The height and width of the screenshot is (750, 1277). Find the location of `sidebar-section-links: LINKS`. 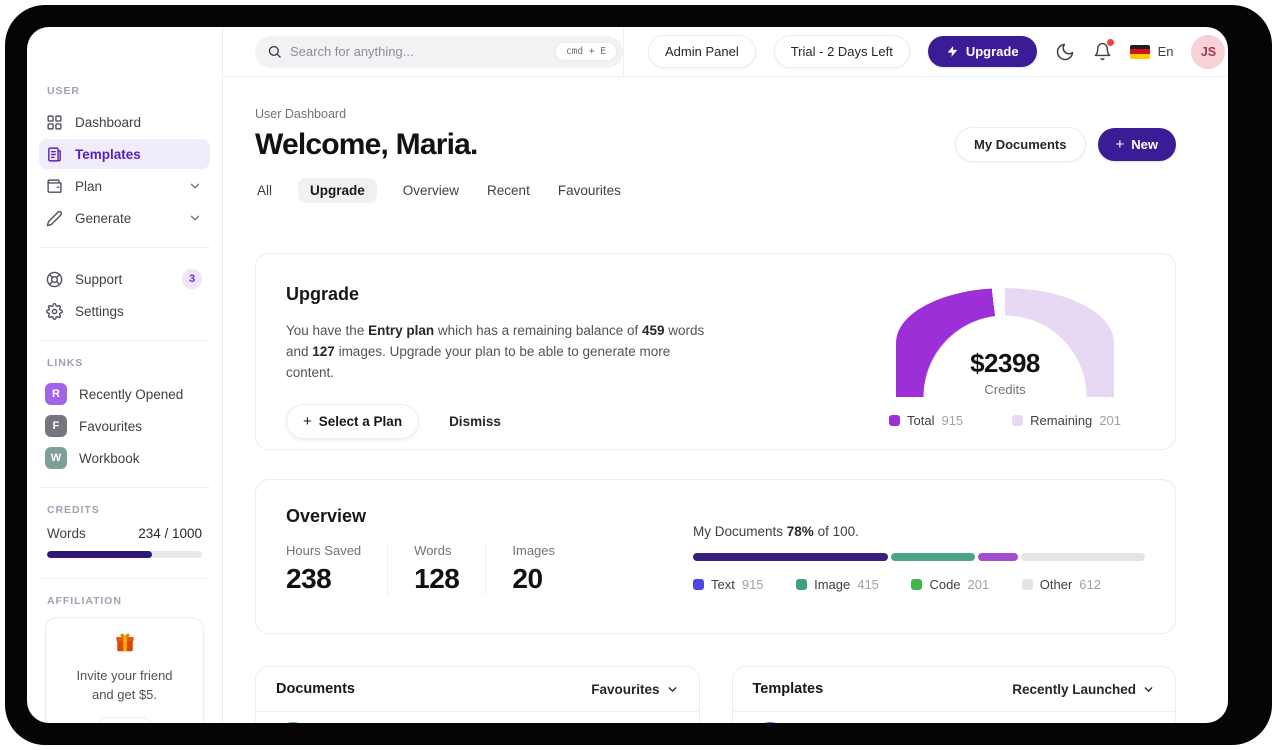

sidebar-section-links: LINKS is located at coordinates (65, 363).